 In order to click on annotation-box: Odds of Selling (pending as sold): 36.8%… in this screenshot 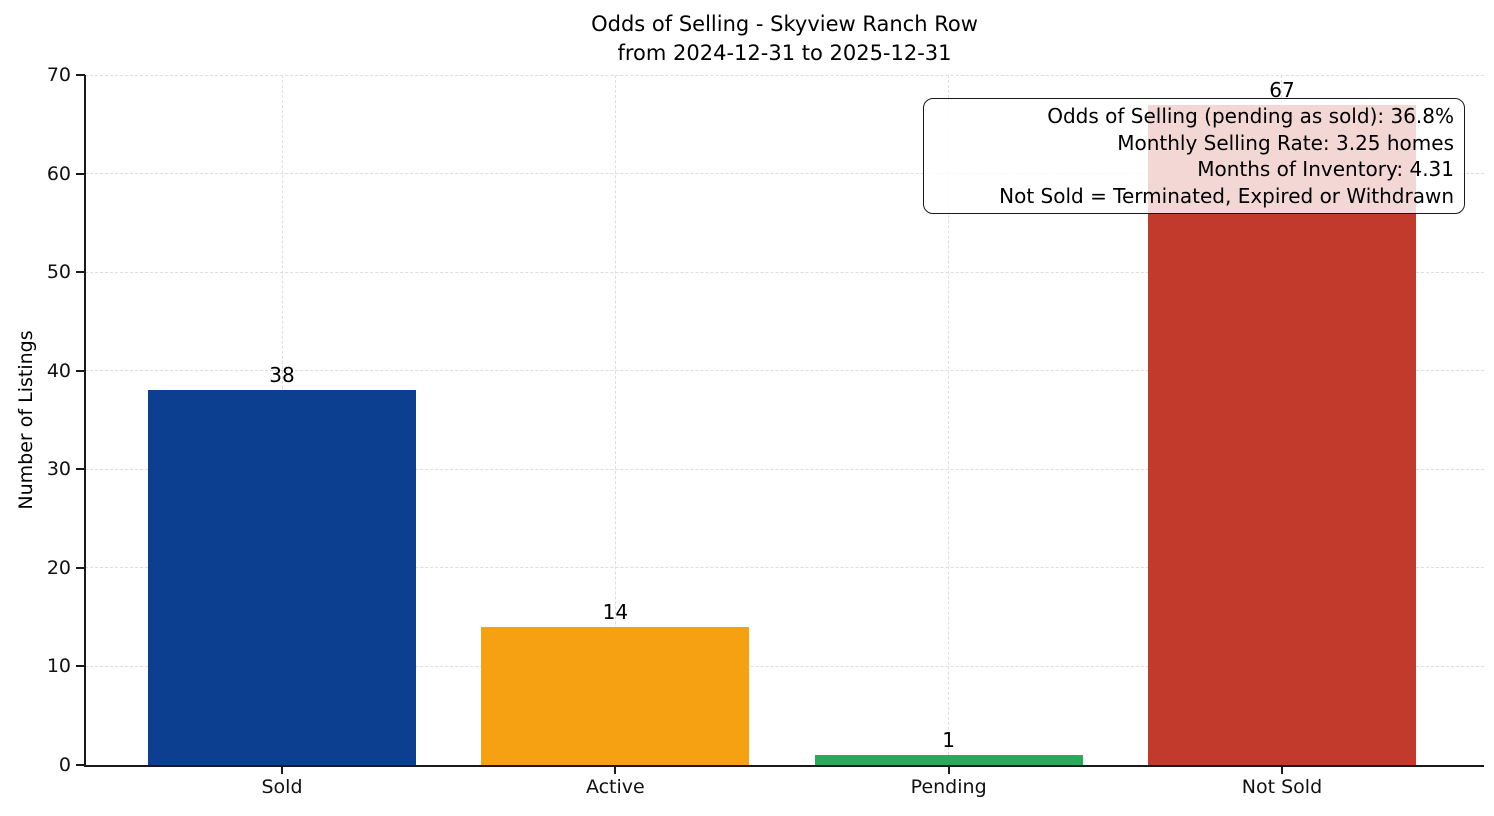, I will do `click(1194, 156)`.